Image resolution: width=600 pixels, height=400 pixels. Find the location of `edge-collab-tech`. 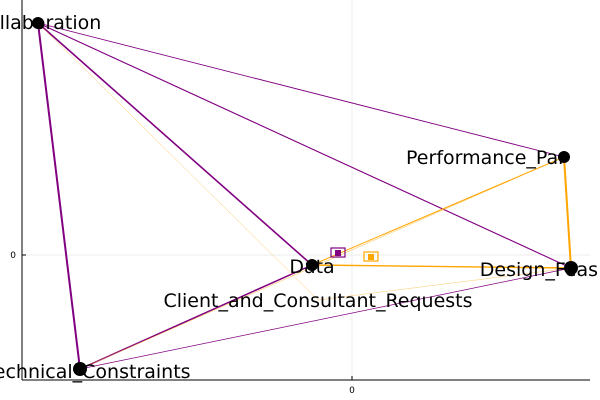

edge-collab-tech is located at coordinates (59, 196).